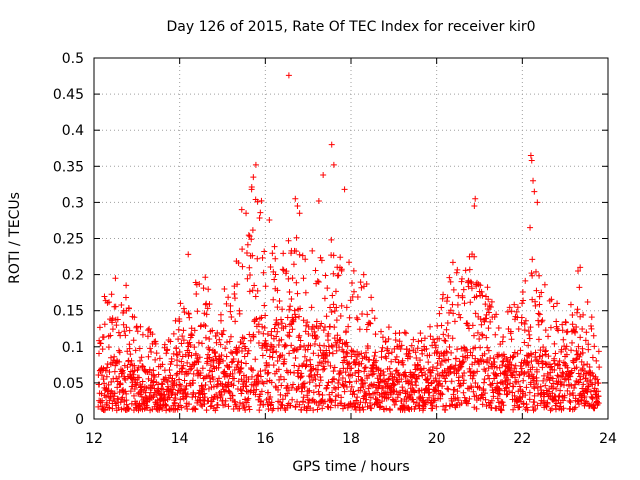 This screenshot has height=480, width=640. What do you see at coordinates (437, 439) in the screenshot?
I see `x-tick-label: 20` at bounding box center [437, 439].